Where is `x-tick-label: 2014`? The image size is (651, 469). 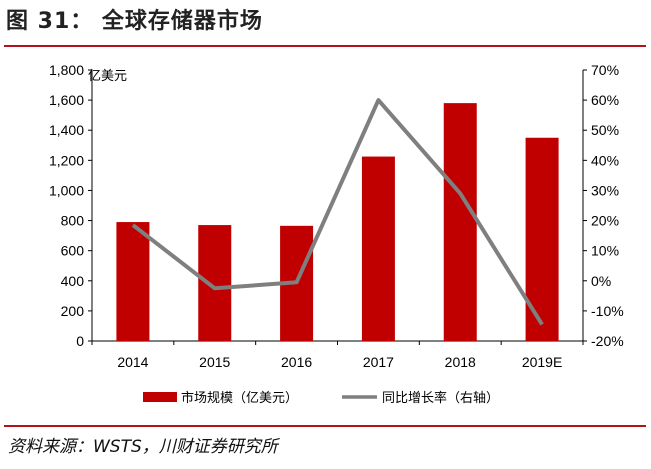
x-tick-label: 2014 is located at coordinates (132, 362).